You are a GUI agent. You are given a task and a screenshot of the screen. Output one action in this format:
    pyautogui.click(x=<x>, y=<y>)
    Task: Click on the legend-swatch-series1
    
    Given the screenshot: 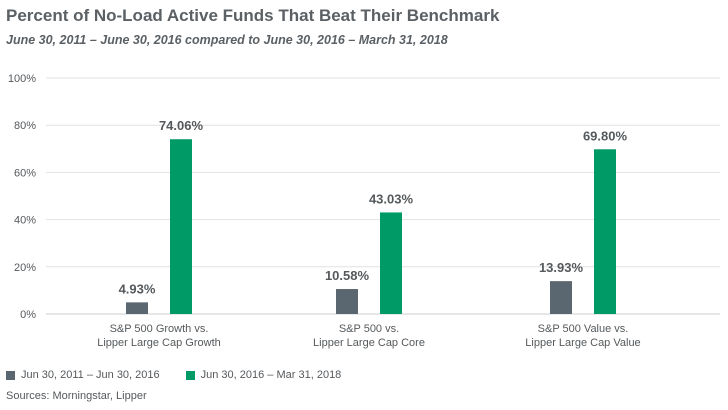 What is the action you would take?
    pyautogui.click(x=10, y=375)
    